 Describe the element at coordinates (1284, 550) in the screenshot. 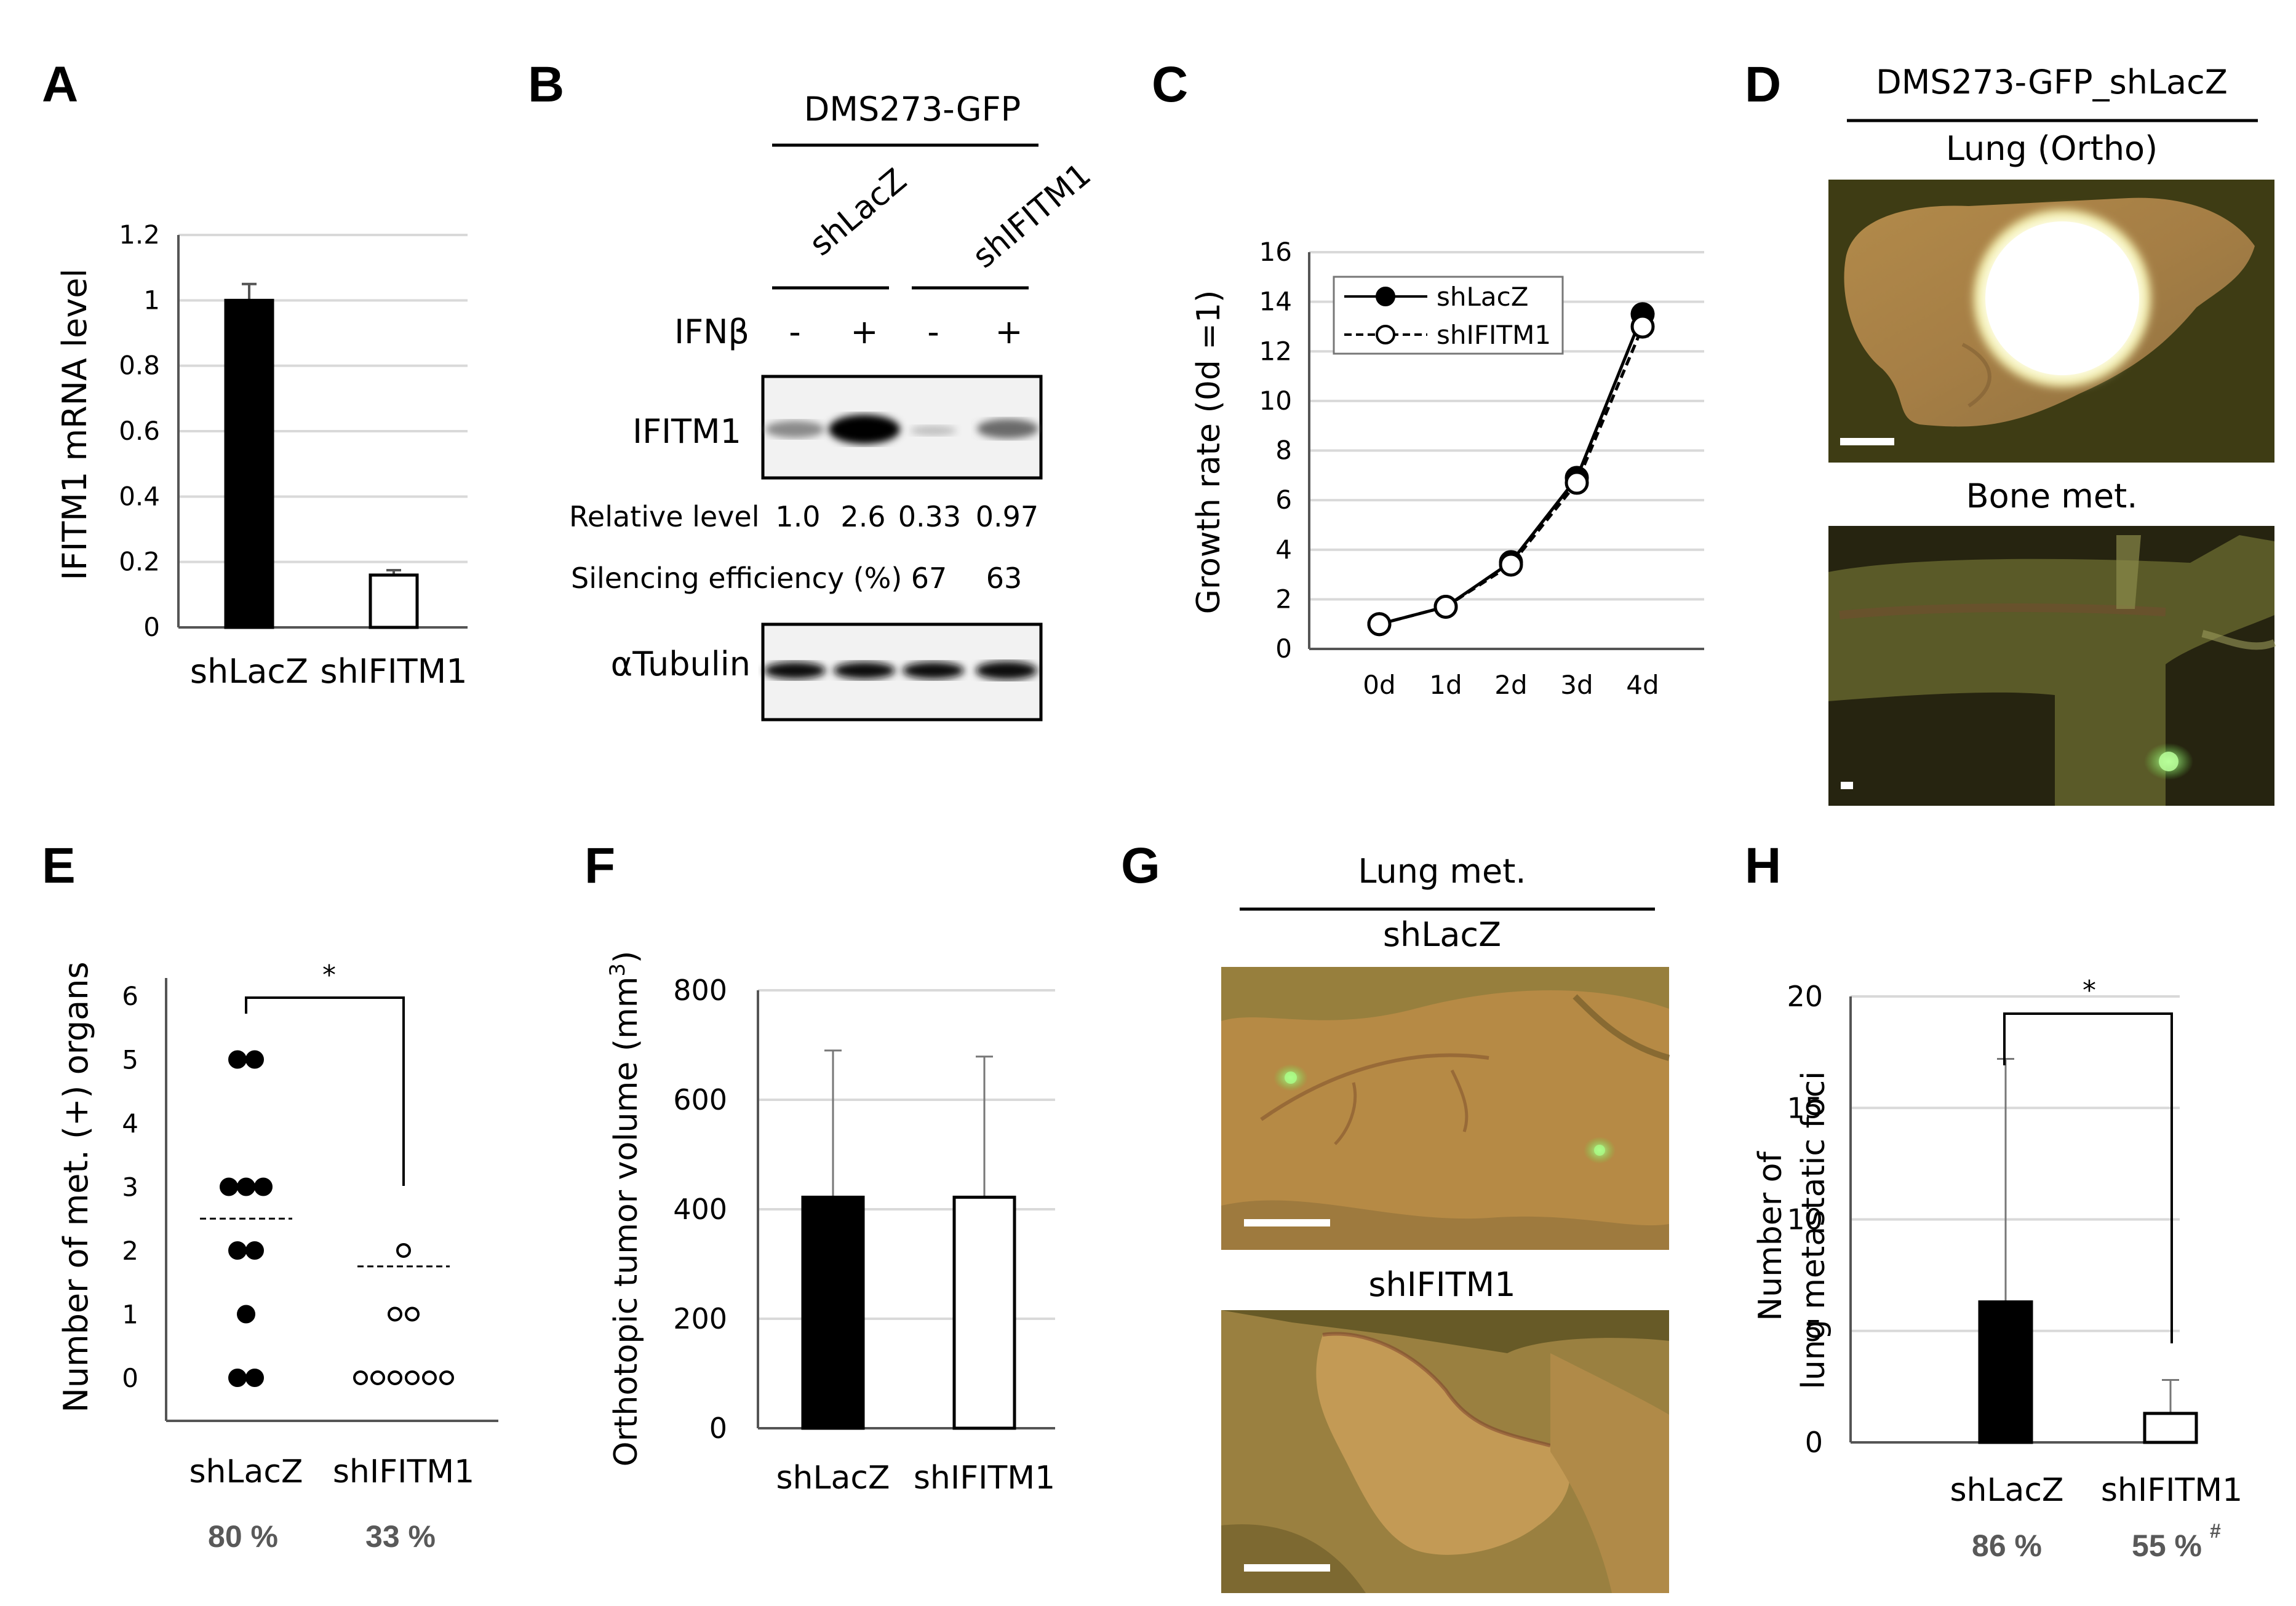

I see `y-tick-label: 4` at that location.